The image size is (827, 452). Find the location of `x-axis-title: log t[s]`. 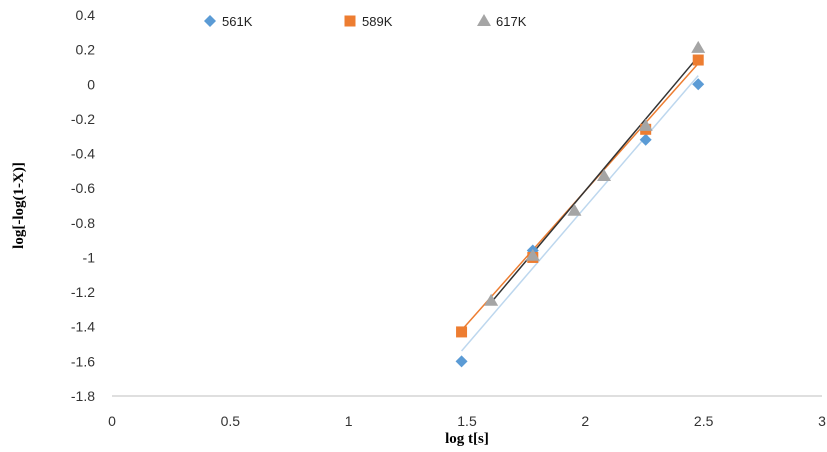

x-axis-title: log t[s] is located at coordinates (467, 439).